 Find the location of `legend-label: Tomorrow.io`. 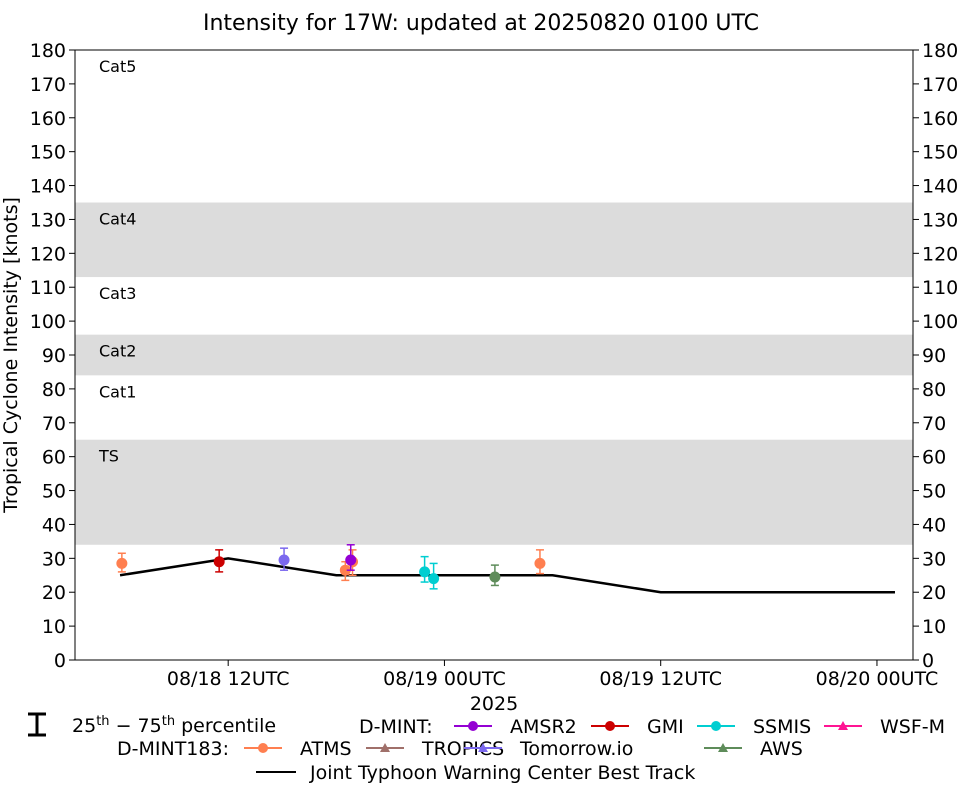

legend-label: Tomorrow.io is located at coordinates (576, 749).